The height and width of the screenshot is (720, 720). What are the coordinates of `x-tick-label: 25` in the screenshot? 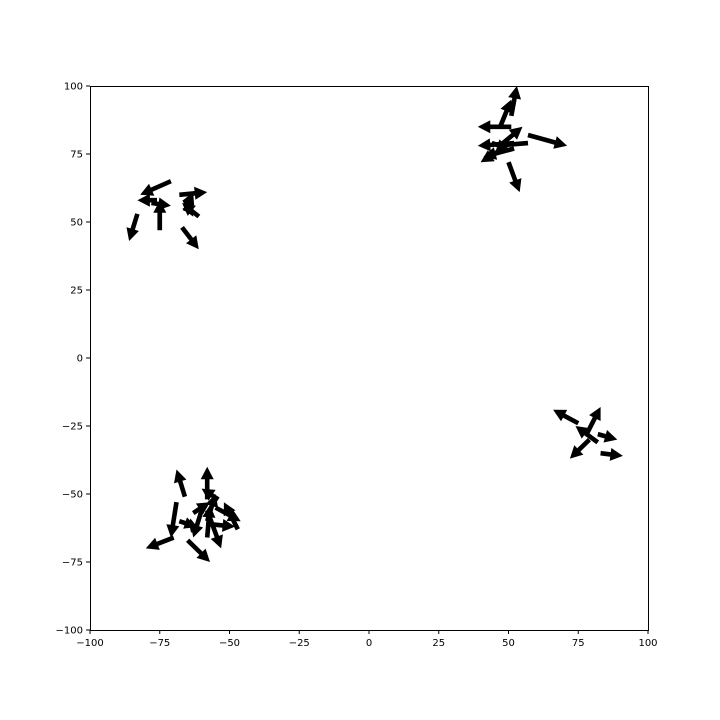 It's located at (438, 643).